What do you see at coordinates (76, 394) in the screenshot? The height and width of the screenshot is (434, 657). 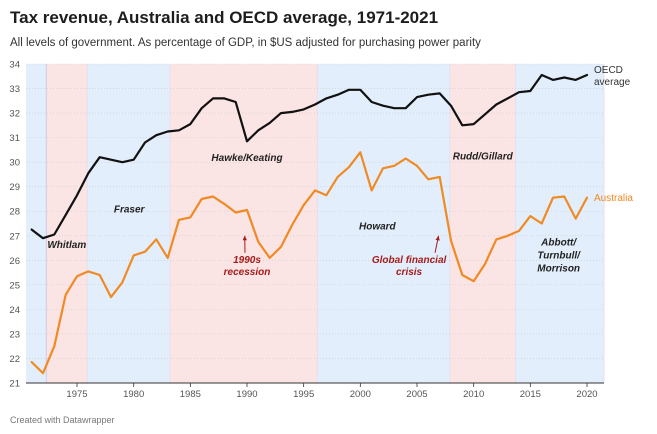 I see `x-tick-label: 1975` at bounding box center [76, 394].